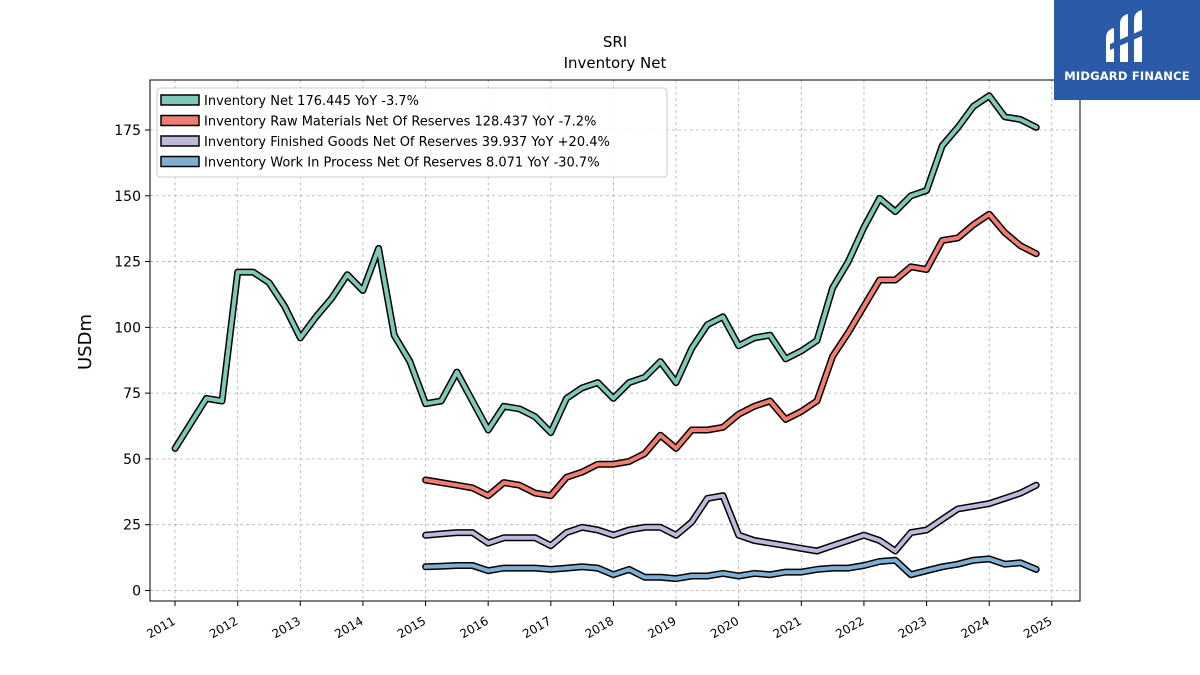 Image resolution: width=1200 pixels, height=675 pixels. What do you see at coordinates (223, 627) in the screenshot?
I see `x-tick-label: 2012` at bounding box center [223, 627].